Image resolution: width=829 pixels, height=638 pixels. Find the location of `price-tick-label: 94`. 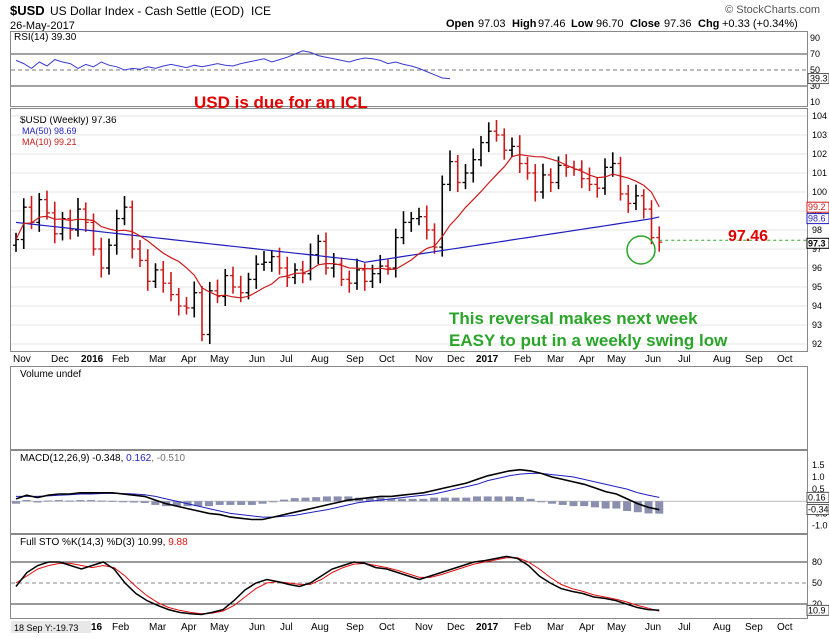

price-tick-label: 94 is located at coordinates (817, 306).